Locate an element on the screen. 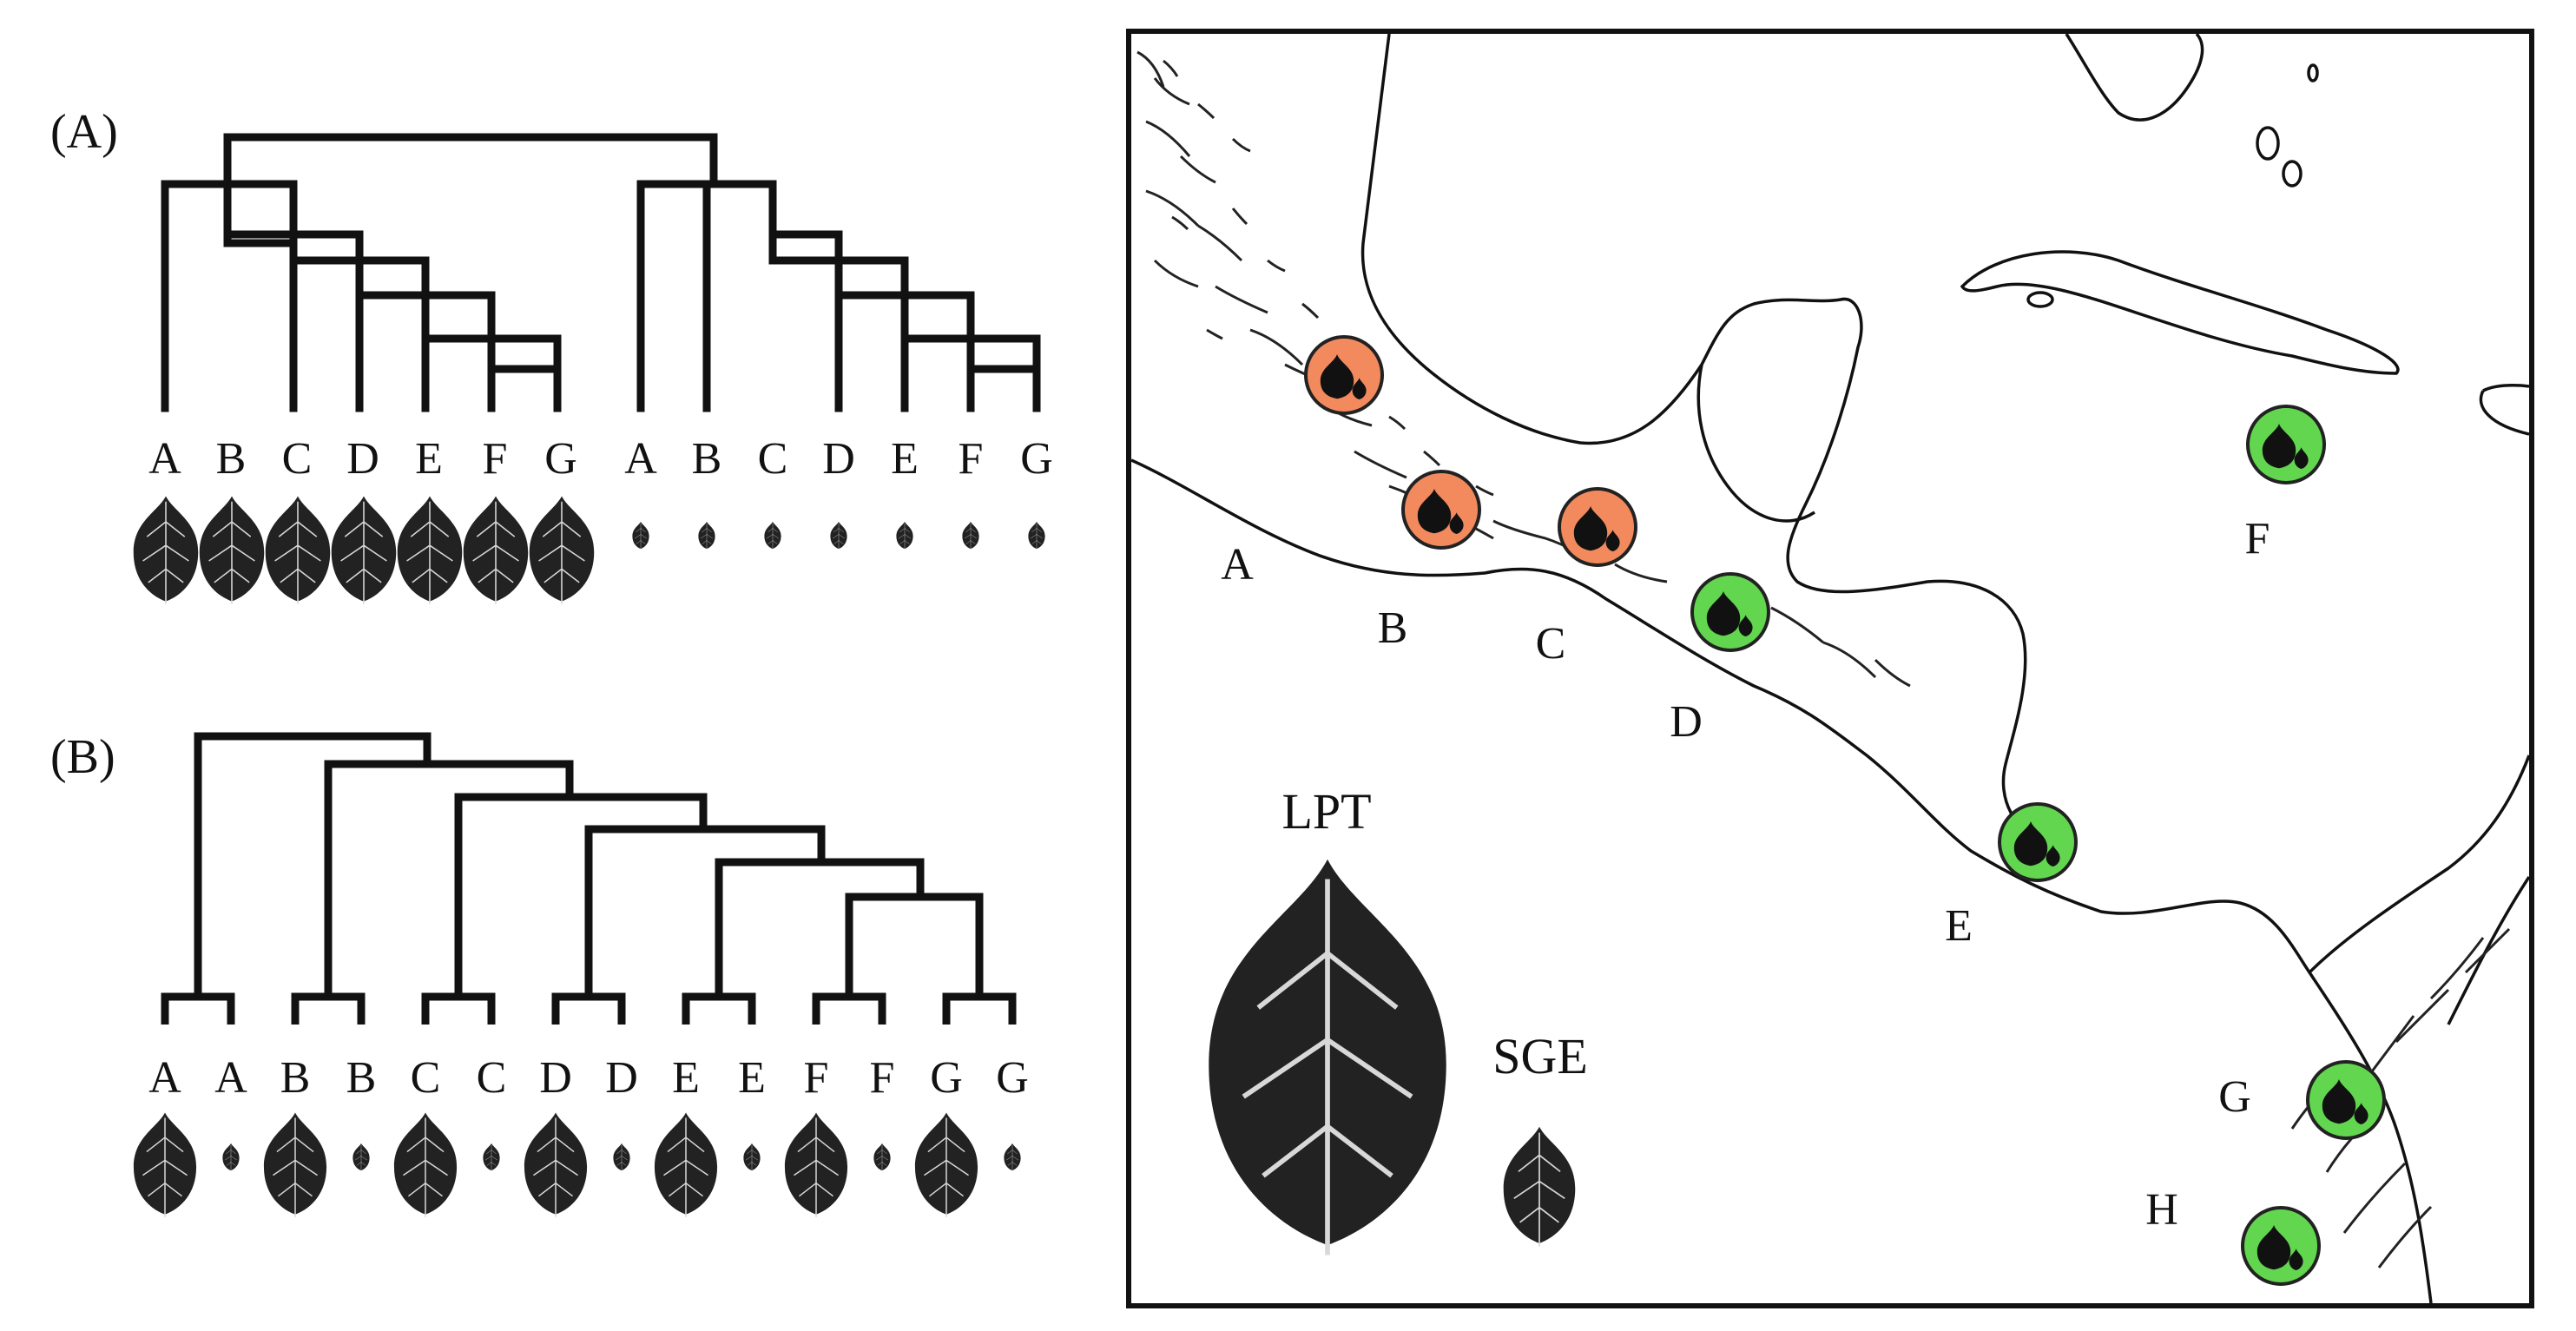  site-label-f: F is located at coordinates (2257, 538).